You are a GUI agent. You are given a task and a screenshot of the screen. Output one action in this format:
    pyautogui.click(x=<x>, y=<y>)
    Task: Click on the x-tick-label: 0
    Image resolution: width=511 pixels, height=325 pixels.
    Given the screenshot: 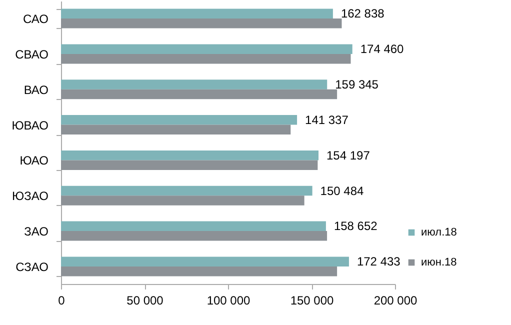 What is the action you would take?
    pyautogui.click(x=62, y=301)
    